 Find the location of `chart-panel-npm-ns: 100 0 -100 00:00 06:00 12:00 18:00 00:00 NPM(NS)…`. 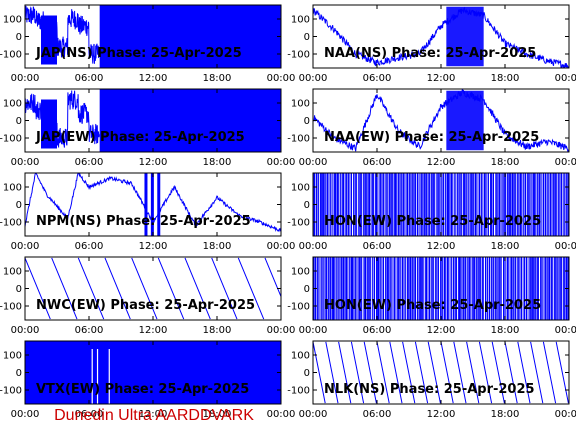

chart-panel-npm-ns: 100 0 -100 00:00 06:00 12:00 18:00 00:00 NPM(NS)… is located at coordinates (147, 212).